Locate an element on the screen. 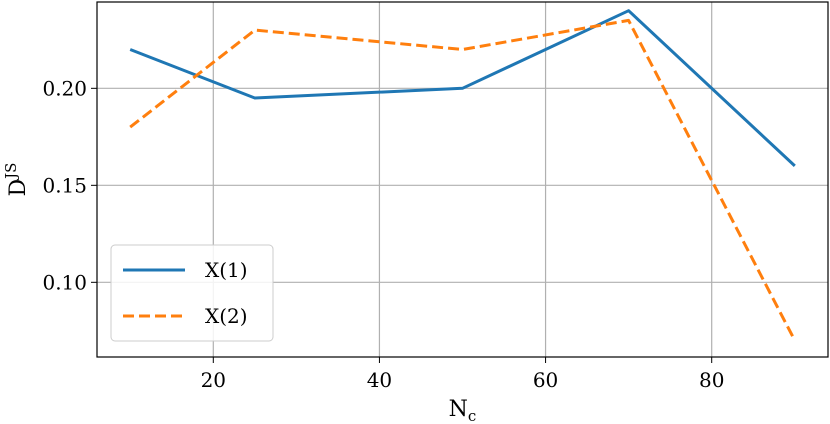  legend-box is located at coordinates (192, 293).